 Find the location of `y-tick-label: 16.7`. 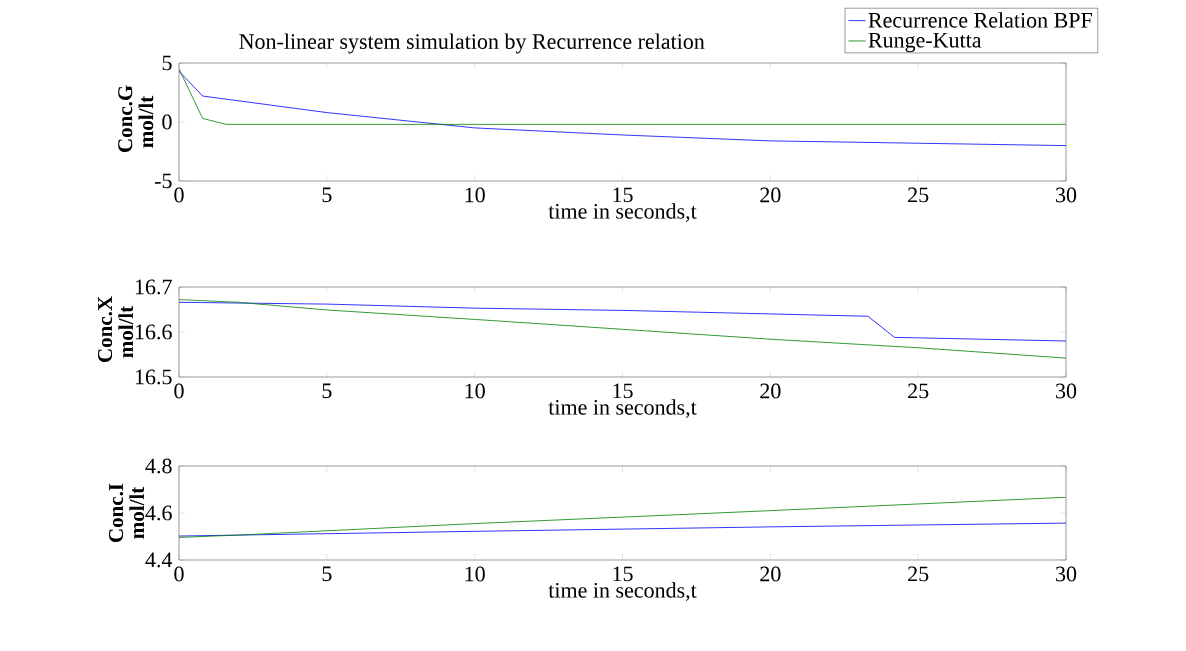

y-tick-label: 16.7 is located at coordinates (153, 287).